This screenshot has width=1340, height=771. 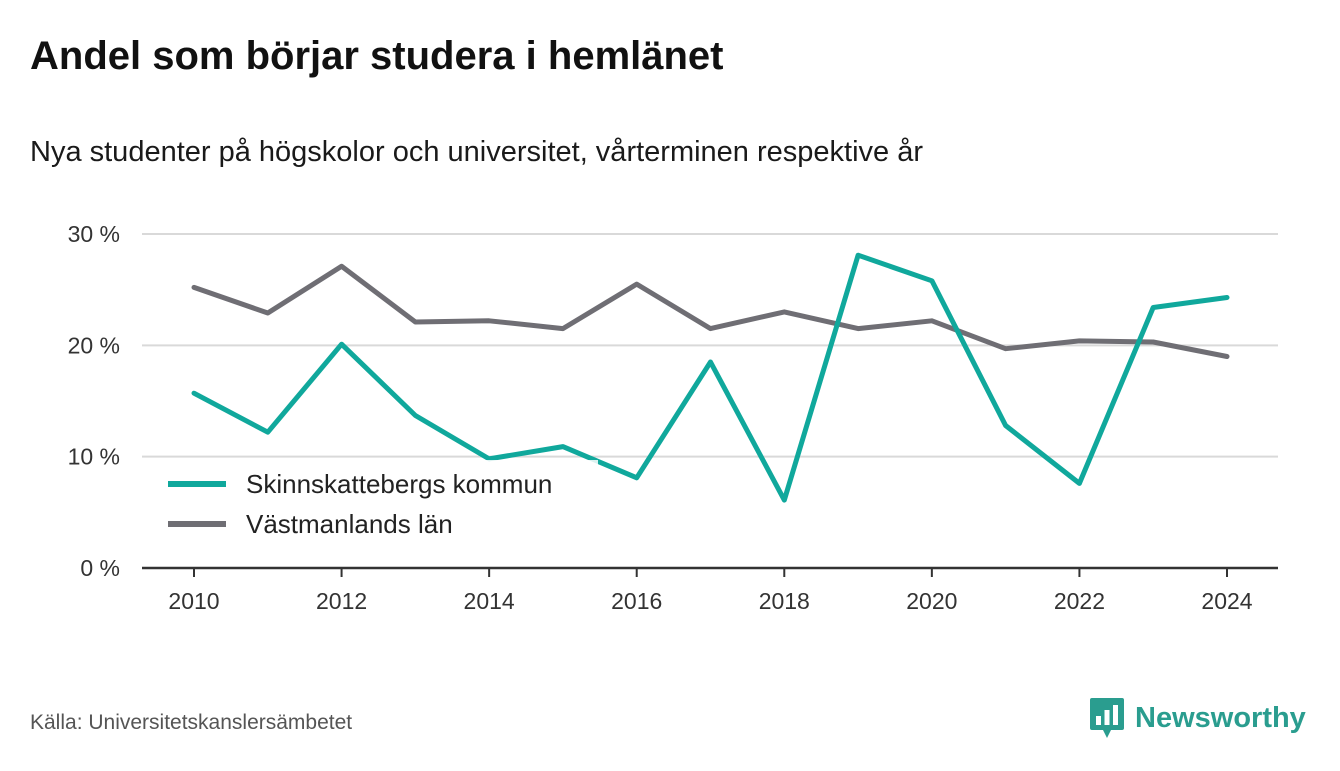 I want to click on chart-title: Andel som börjar studera i hemlänet, so click(x=377, y=56).